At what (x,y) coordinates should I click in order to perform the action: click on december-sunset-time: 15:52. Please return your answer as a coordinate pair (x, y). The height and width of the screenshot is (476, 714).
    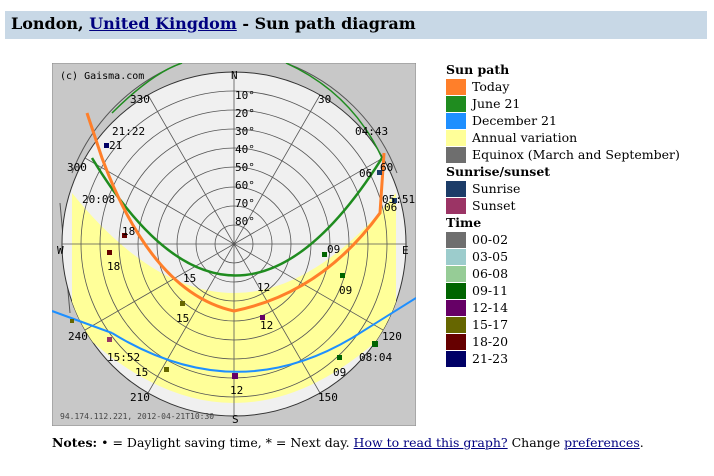
    Looking at the image, I should click on (123, 357).